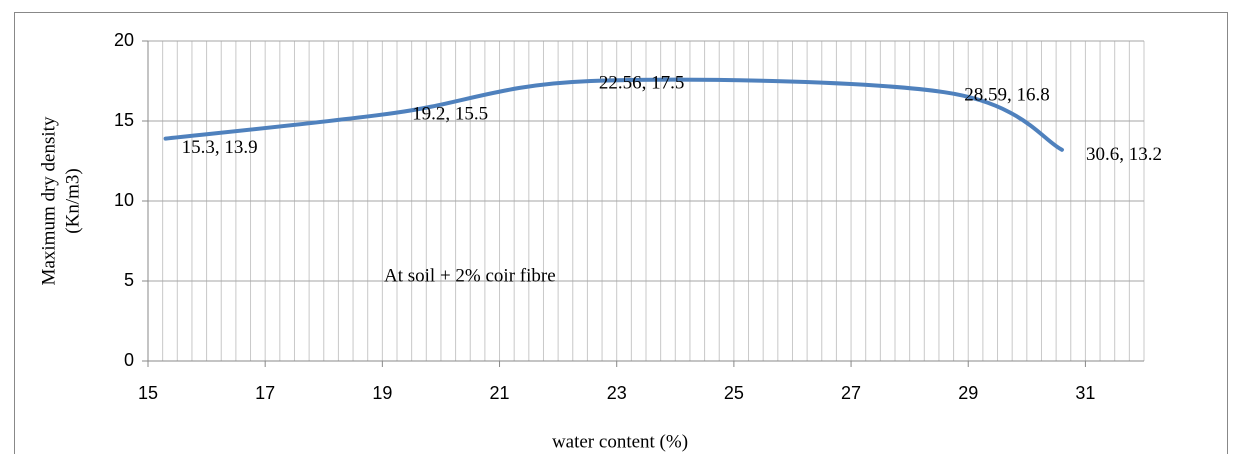 The width and height of the screenshot is (1238, 454). I want to click on y-tick-label: 0, so click(129, 360).